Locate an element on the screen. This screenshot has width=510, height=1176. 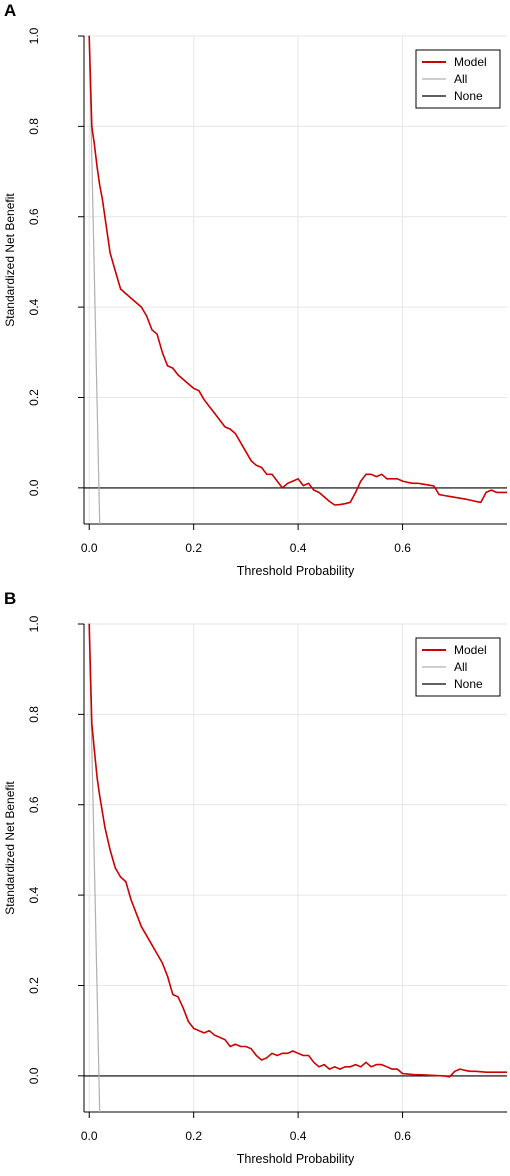
legend-label-none: None is located at coordinates (468, 684).